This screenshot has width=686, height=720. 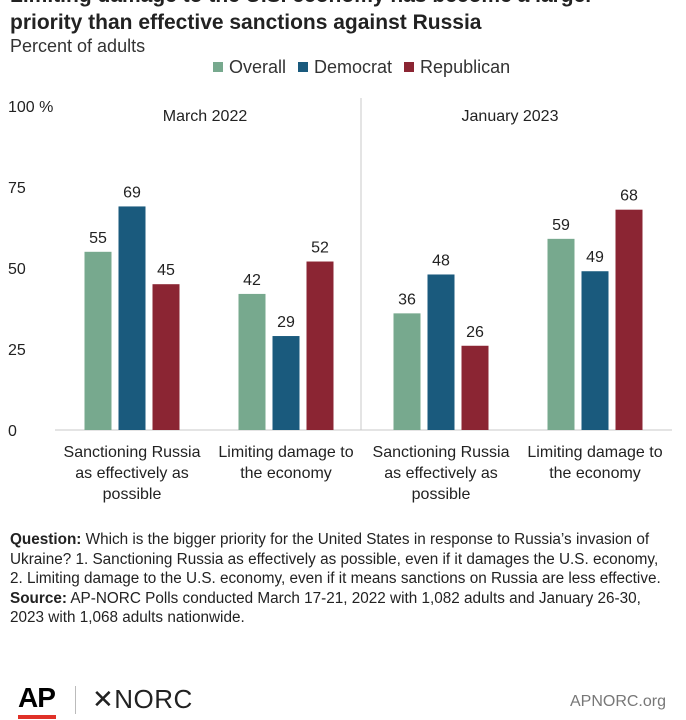 What do you see at coordinates (475, 332) in the screenshot?
I see `bar-value-label: 26` at bounding box center [475, 332].